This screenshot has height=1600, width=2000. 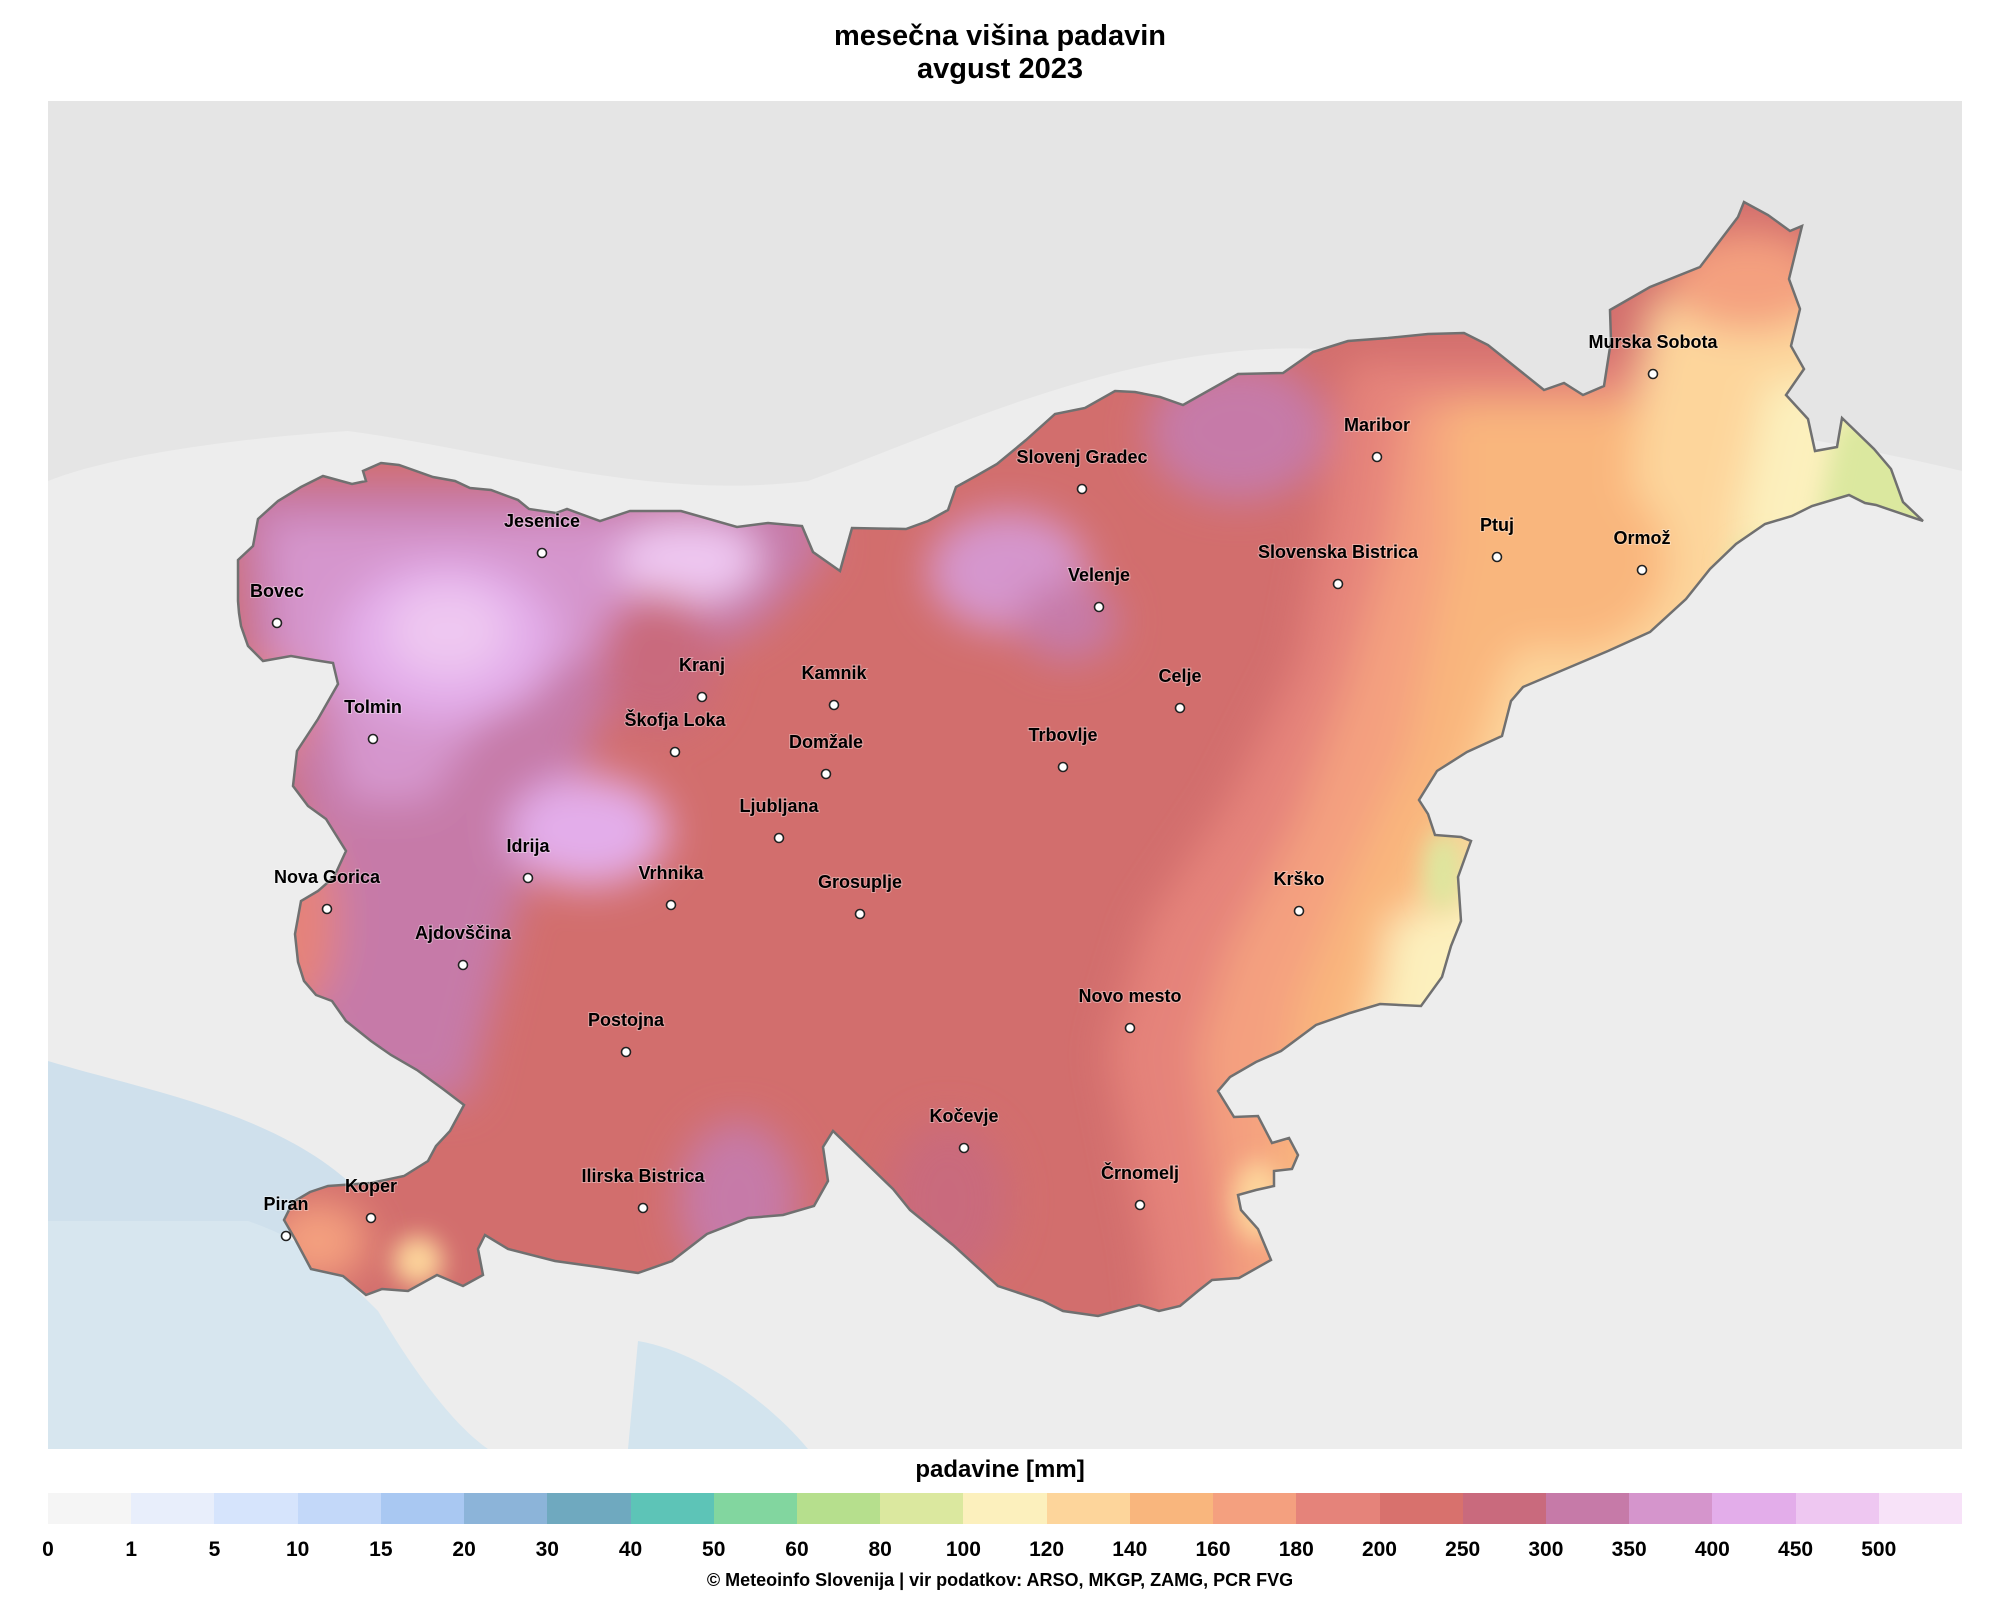 I want to click on city-label: Ilirska Bistrica, so click(x=643, y=1176).